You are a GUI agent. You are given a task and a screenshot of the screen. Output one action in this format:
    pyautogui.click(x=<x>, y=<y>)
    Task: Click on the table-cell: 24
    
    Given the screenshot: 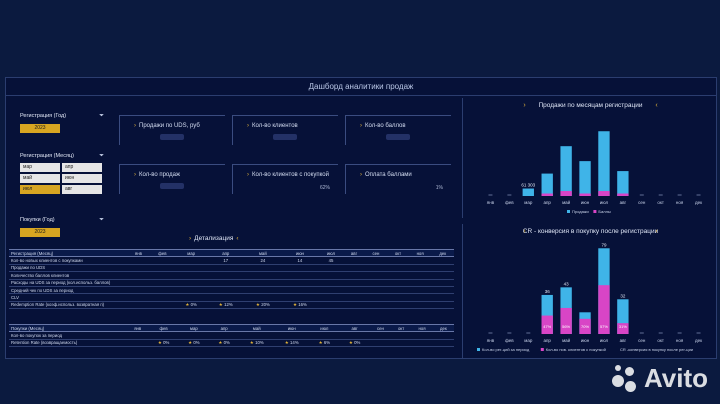 What is the action you would take?
    pyautogui.click(x=263, y=260)
    